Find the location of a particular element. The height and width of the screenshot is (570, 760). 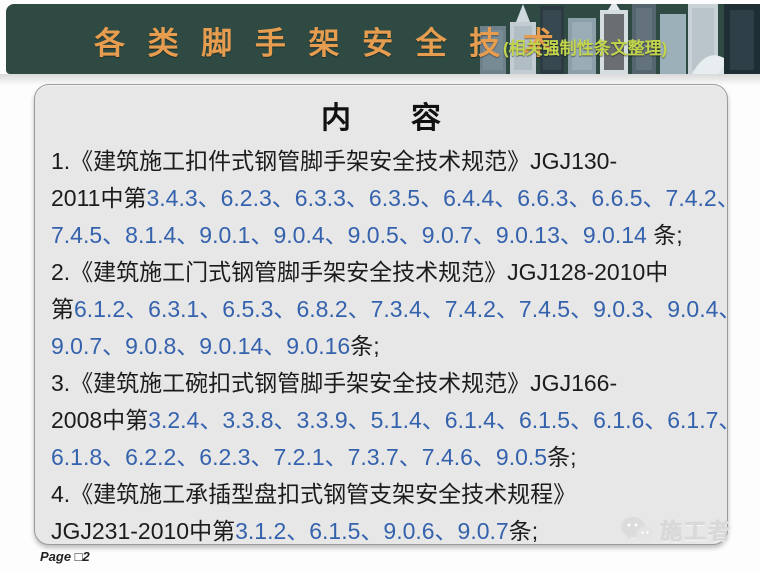

clause-numbers: 3.1.2、6.1.5、9.0.6、9.0.7 is located at coordinates (372, 531).